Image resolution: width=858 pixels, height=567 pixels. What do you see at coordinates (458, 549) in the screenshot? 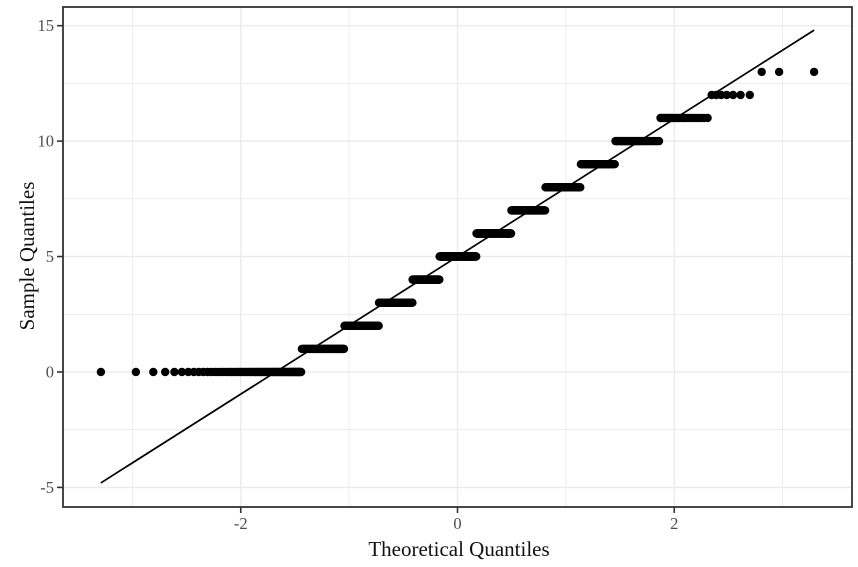
I see `x-axis-title: Theoretical Quantiles` at bounding box center [458, 549].